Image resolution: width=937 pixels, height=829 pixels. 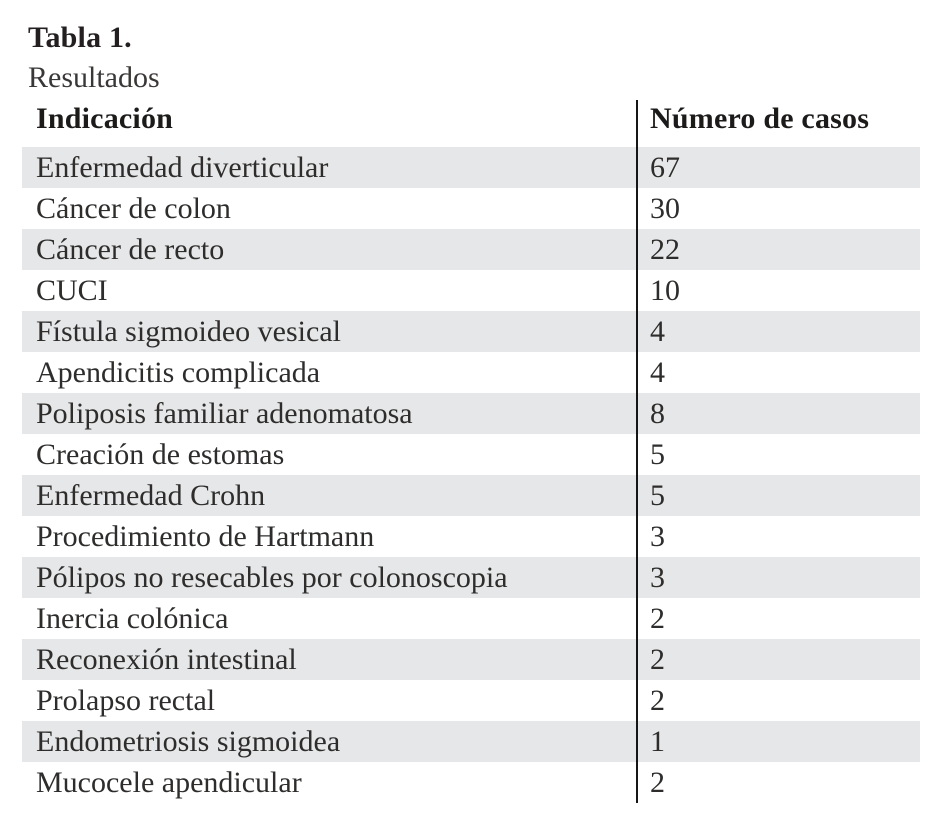 I want to click on cases-cell: 1, so click(x=778, y=741).